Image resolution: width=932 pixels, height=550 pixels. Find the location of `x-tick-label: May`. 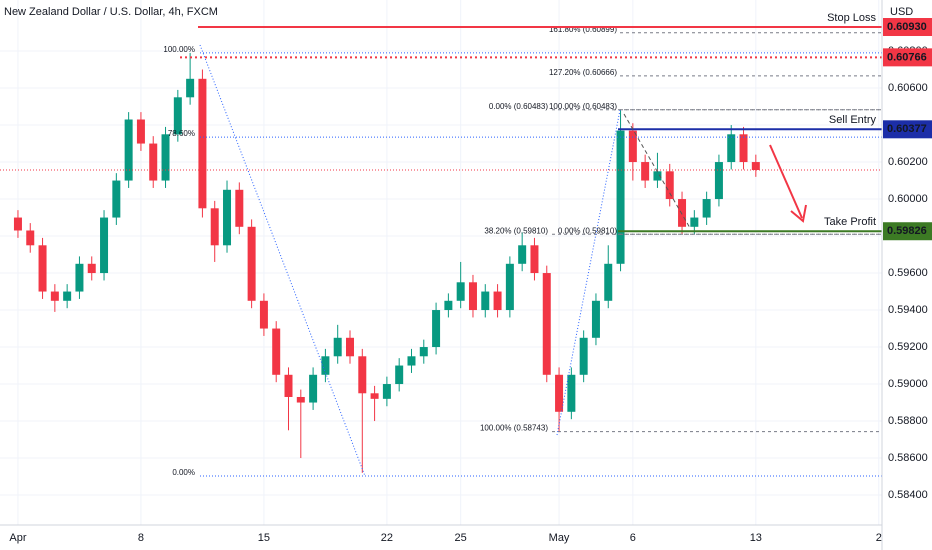

x-tick-label: May is located at coordinates (559, 538).